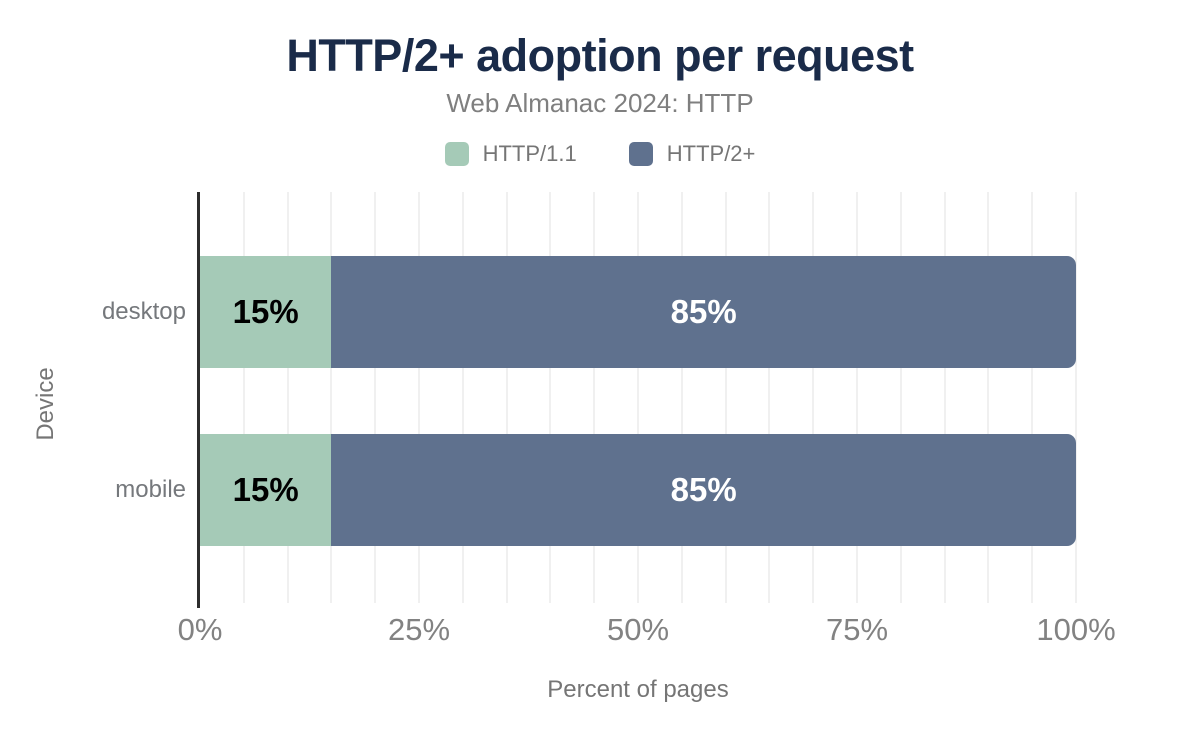  What do you see at coordinates (529, 153) in the screenshot?
I see `legend-label: HTTP/1.1` at bounding box center [529, 153].